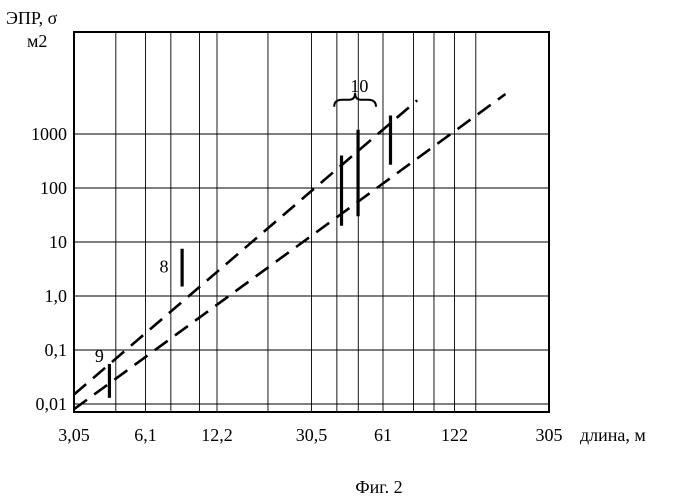 The width and height of the screenshot is (682, 500). What do you see at coordinates (454, 435) in the screenshot?
I see `x-tick-label: 122` at bounding box center [454, 435].